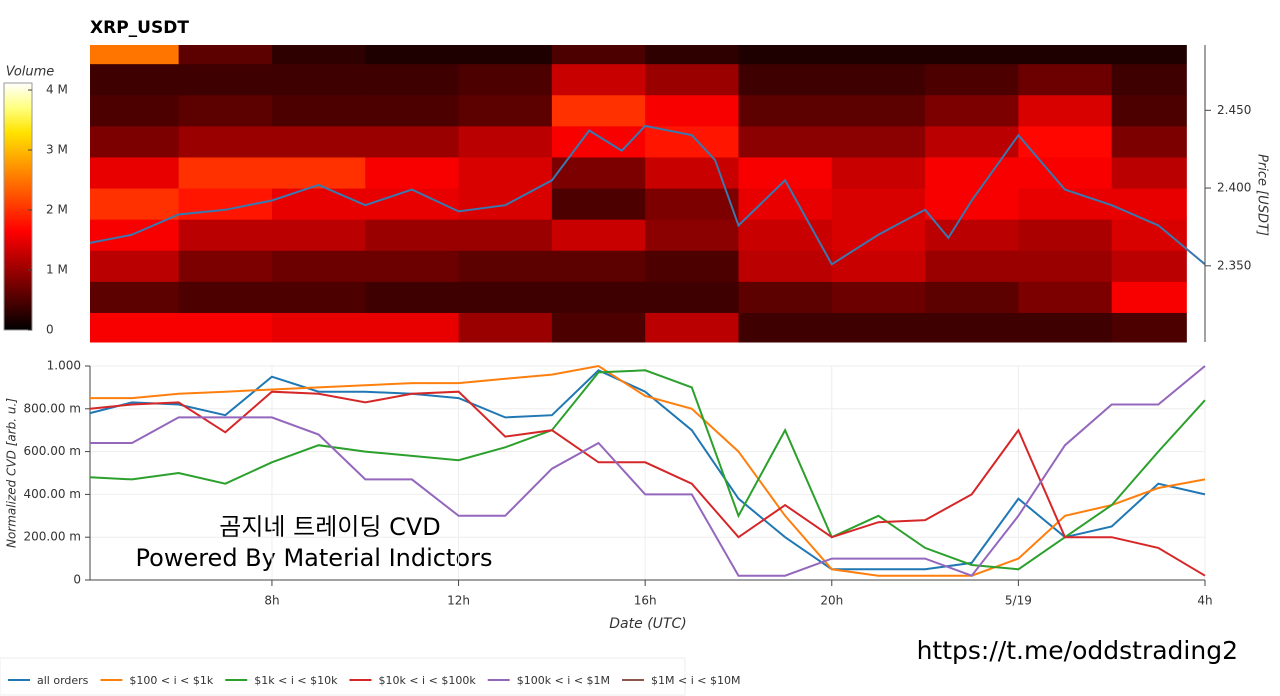  Describe the element at coordinates (30, 72) in the screenshot. I see `colorbar-label: Volume` at that location.